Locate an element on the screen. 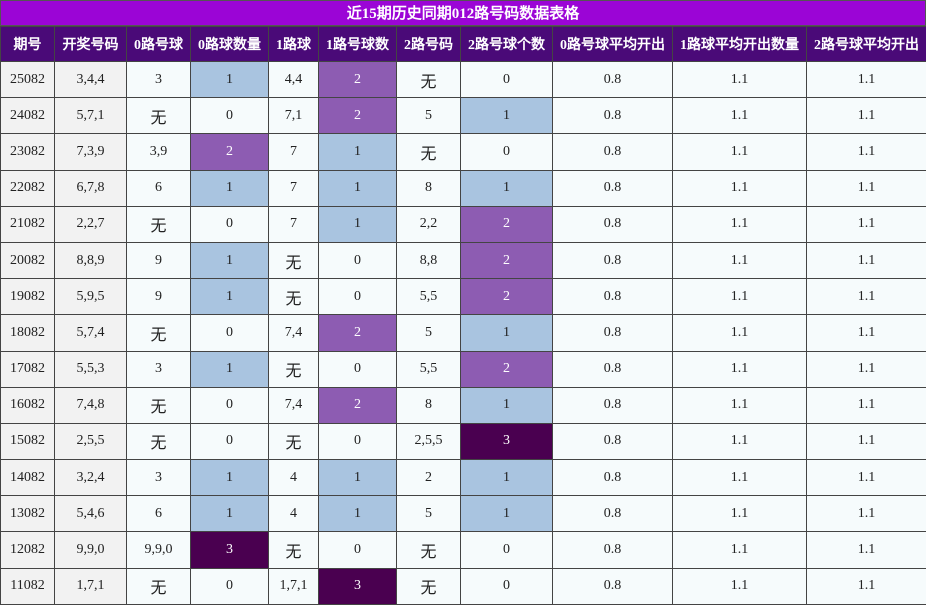 This screenshot has width=926, height=605. table-cell: 21082 is located at coordinates (27, 224).